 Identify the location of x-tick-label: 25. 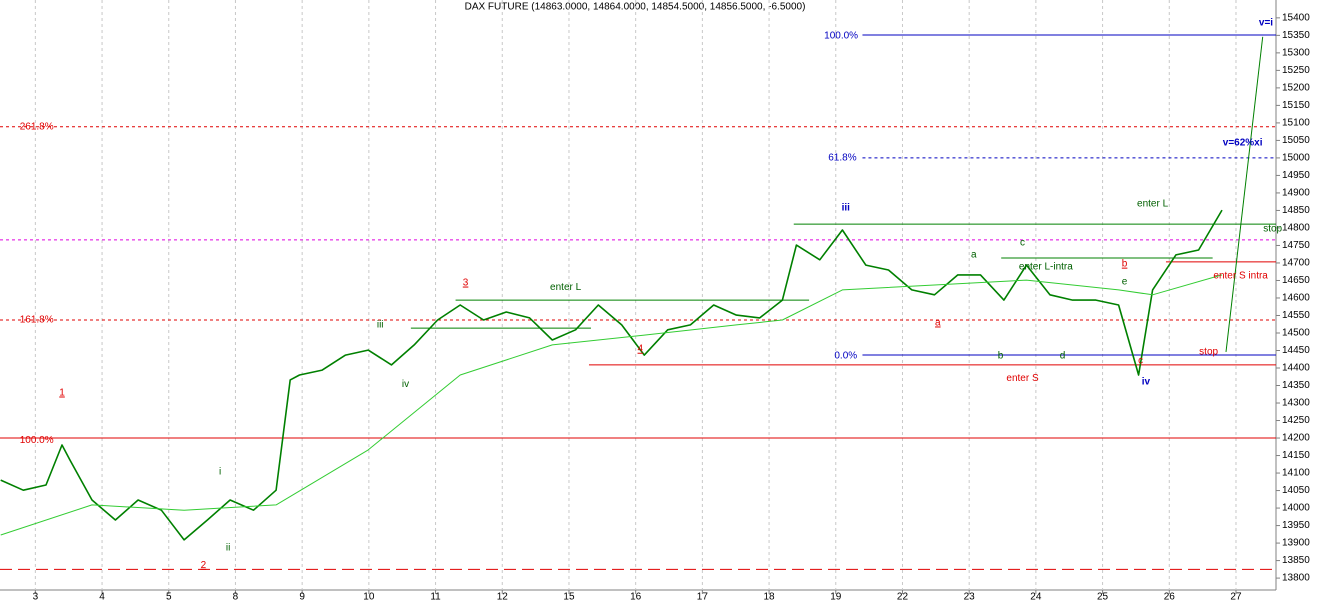
(1103, 597).